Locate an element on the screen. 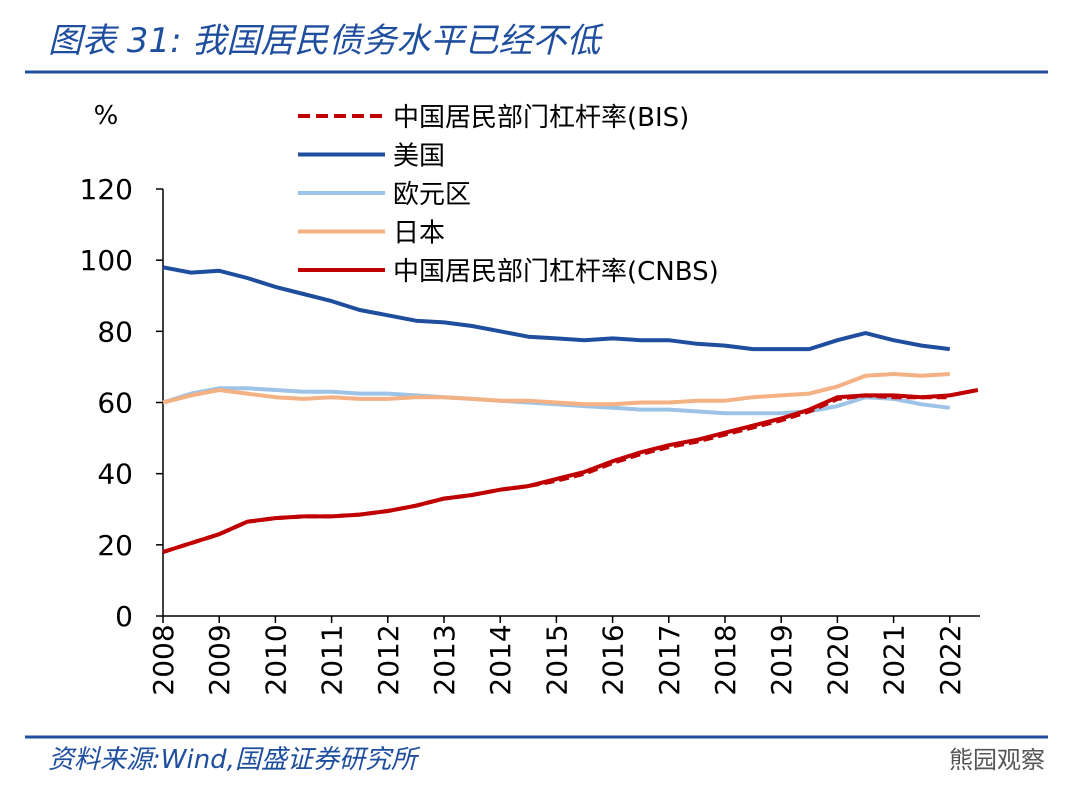 The image size is (1080, 812). x-tick-label: 2022 is located at coordinates (950, 659).